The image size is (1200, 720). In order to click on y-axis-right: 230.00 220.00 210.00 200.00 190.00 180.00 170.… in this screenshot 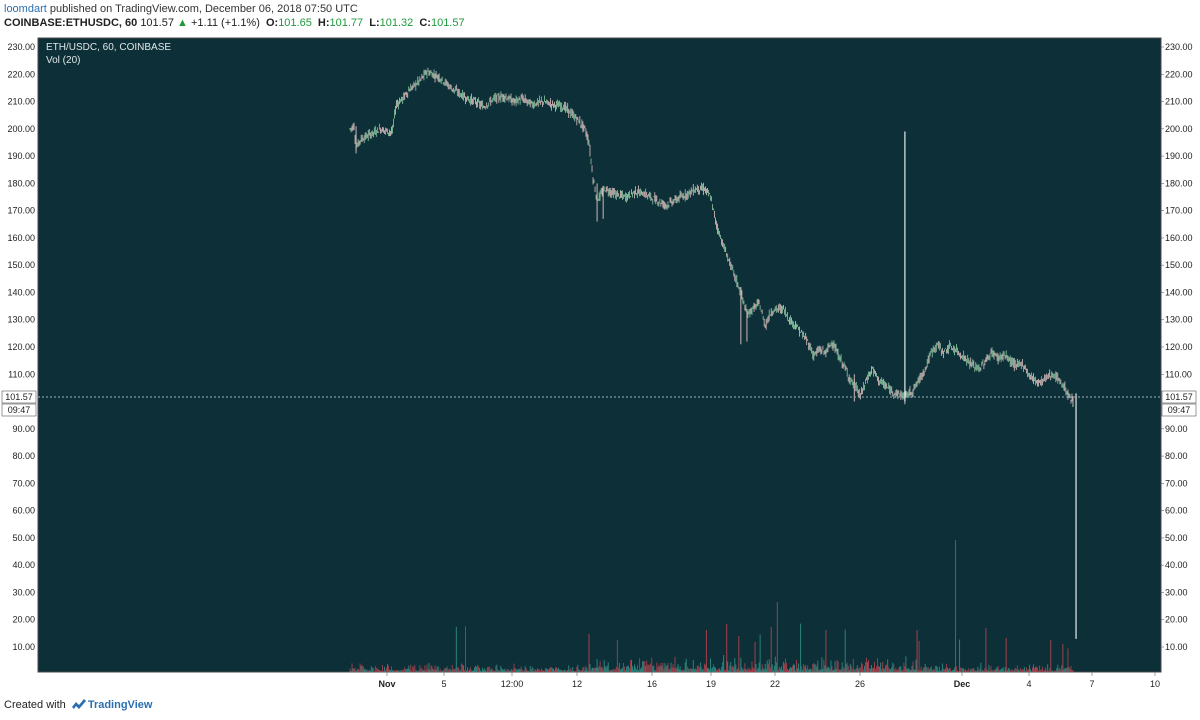, I will do `click(1177, 347)`.